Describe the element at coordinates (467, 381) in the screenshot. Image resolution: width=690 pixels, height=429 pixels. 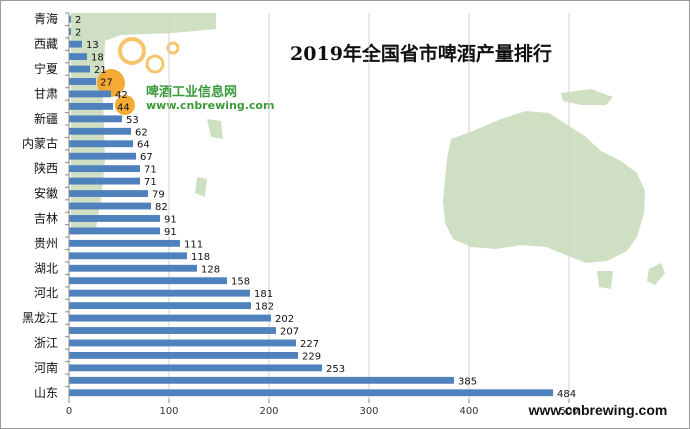
I see `data-label: 385` at that location.